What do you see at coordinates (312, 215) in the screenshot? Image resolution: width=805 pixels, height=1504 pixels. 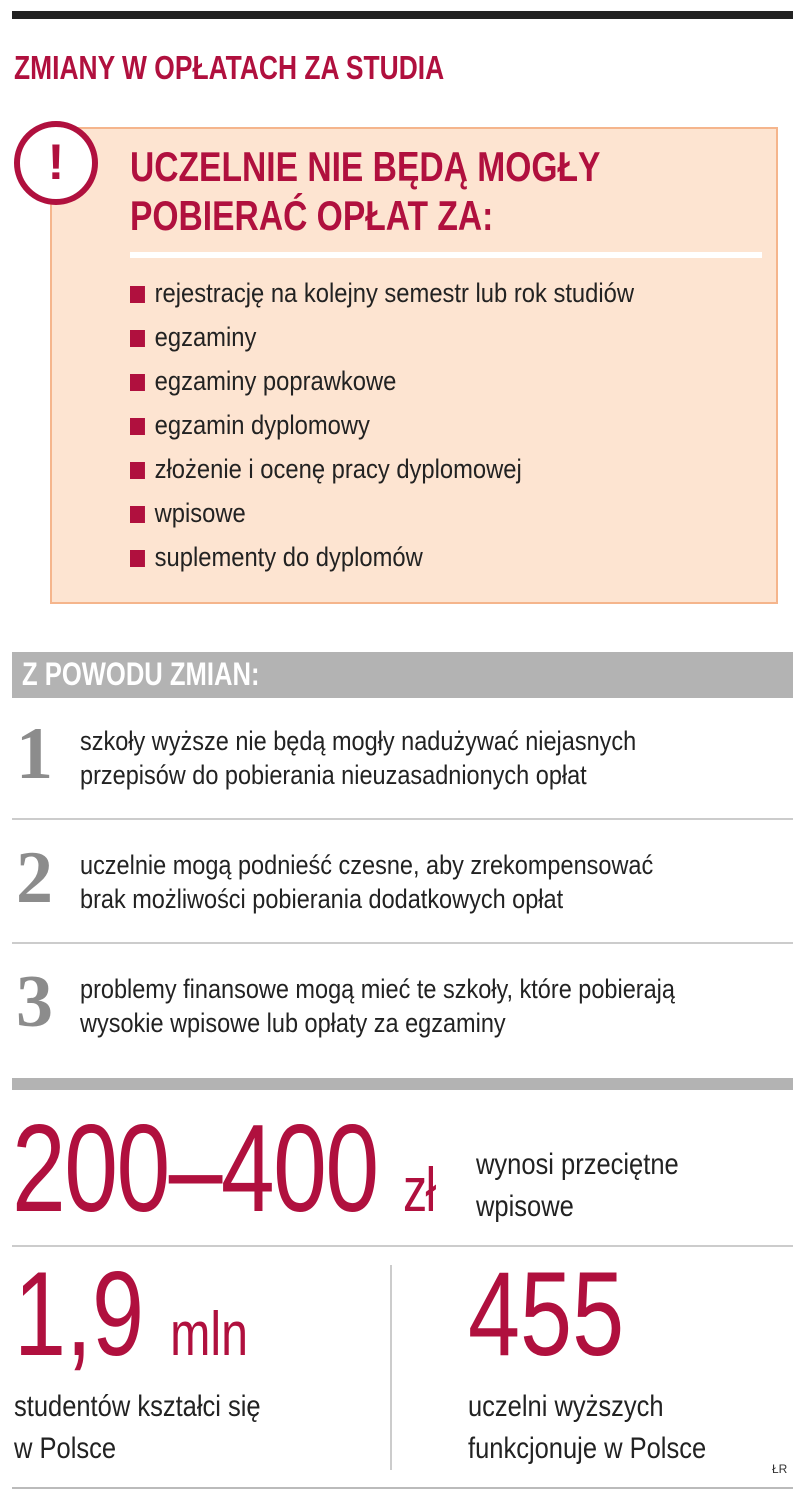 I see `box-heading-line2: POBIERAĆ OPŁAT ZA:` at bounding box center [312, 215].